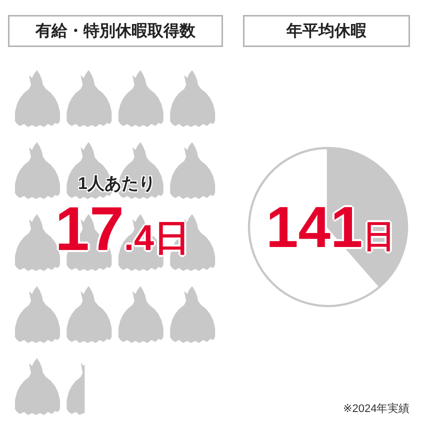 The image size is (421, 425). What do you see at coordinates (327, 31) in the screenshot?
I see `chart-title: 年平均休暇` at bounding box center [327, 31].